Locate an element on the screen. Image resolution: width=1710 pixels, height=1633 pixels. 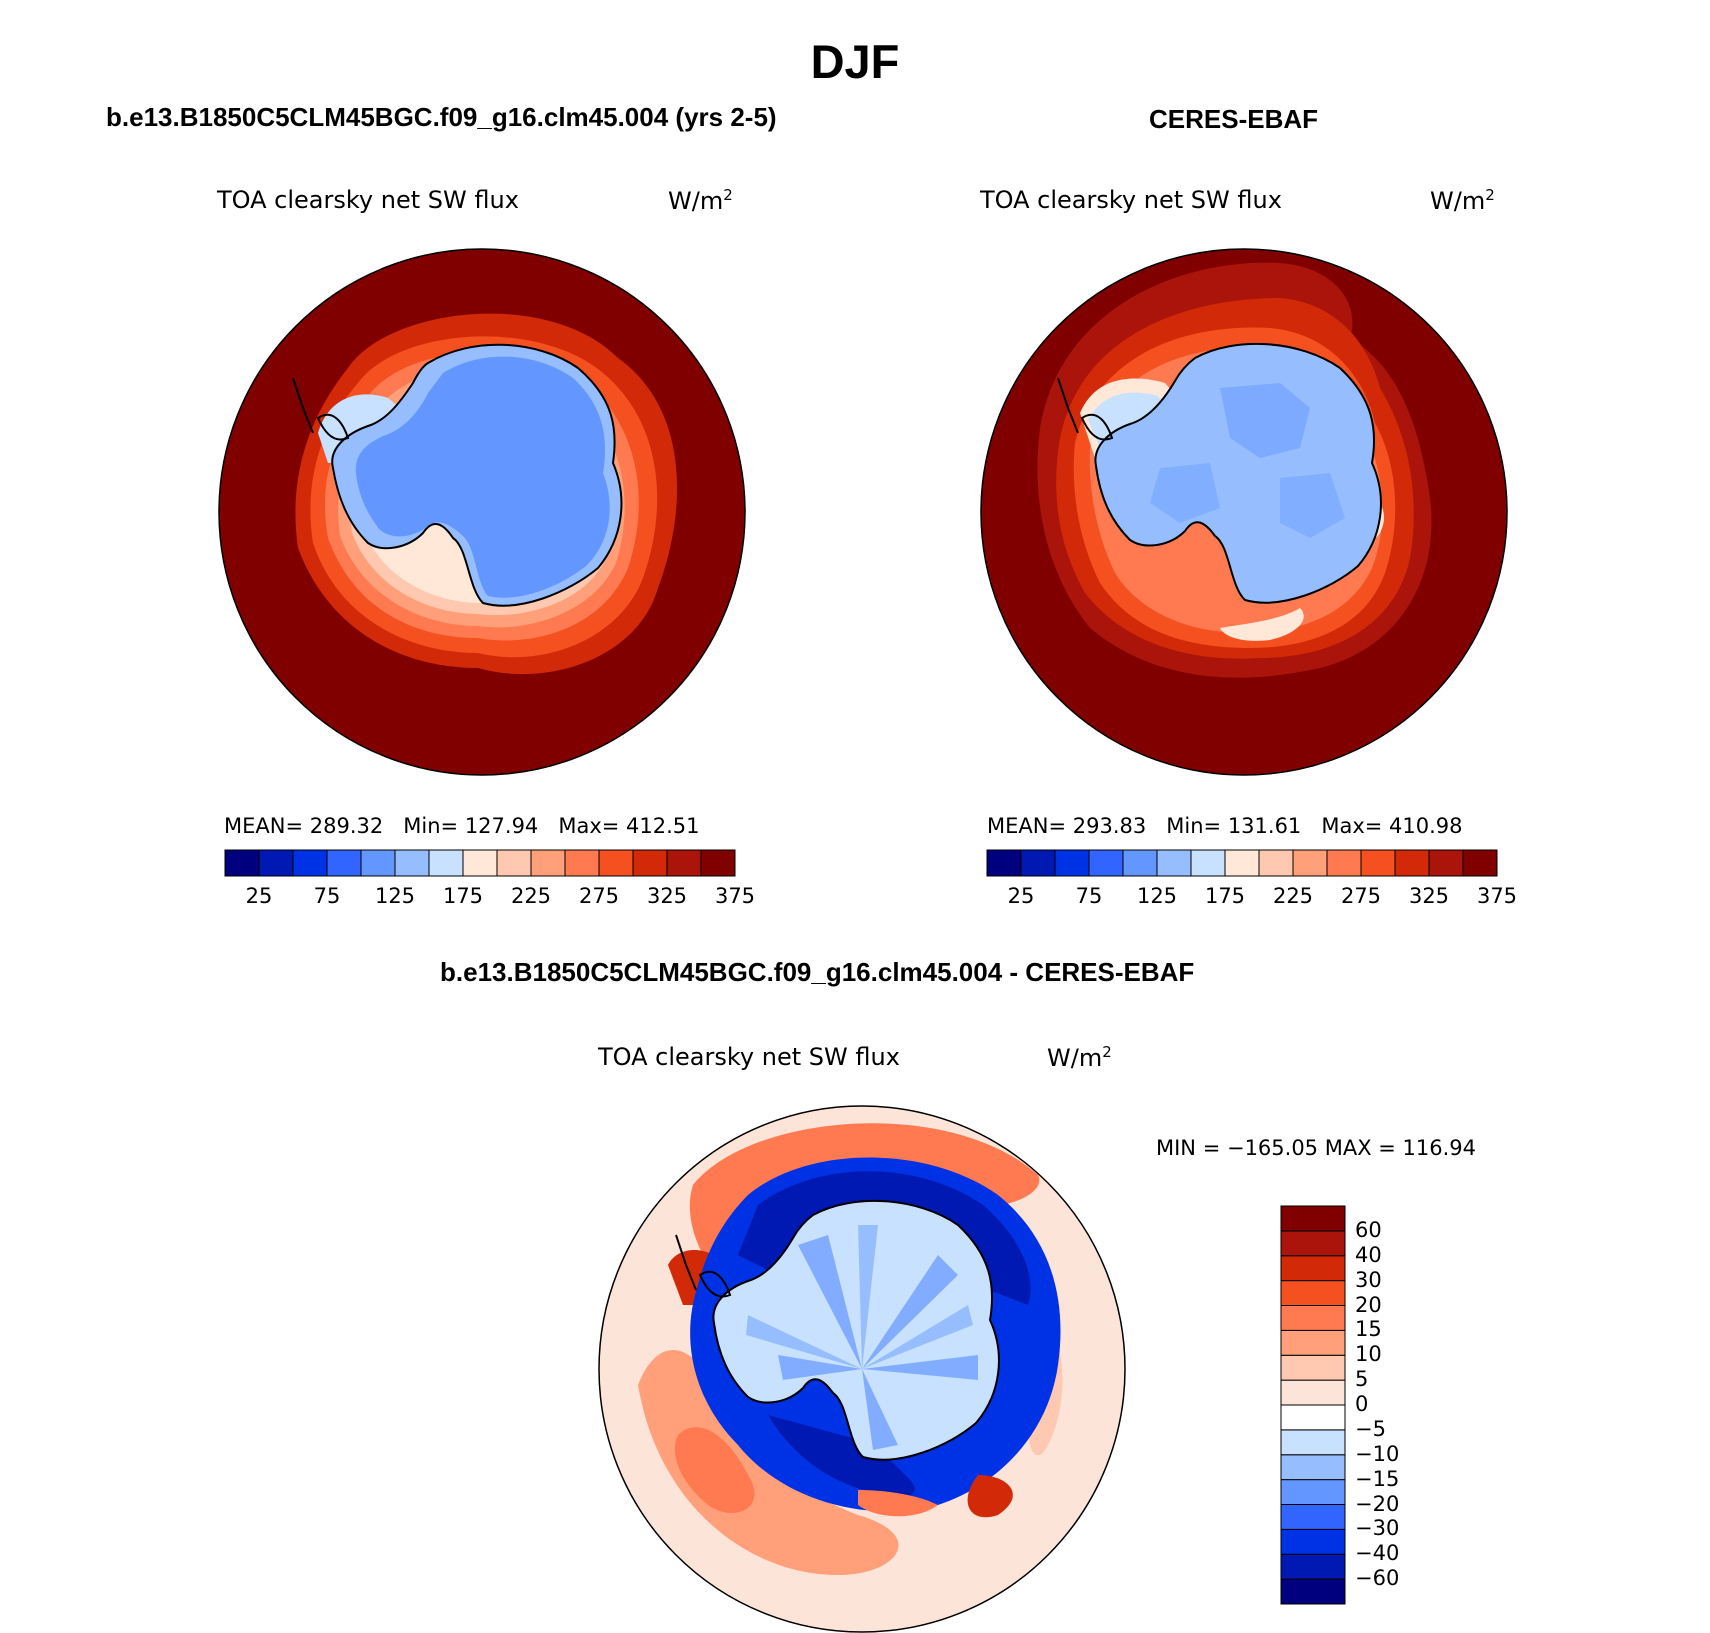
model-units: W/m2 is located at coordinates (700, 200).